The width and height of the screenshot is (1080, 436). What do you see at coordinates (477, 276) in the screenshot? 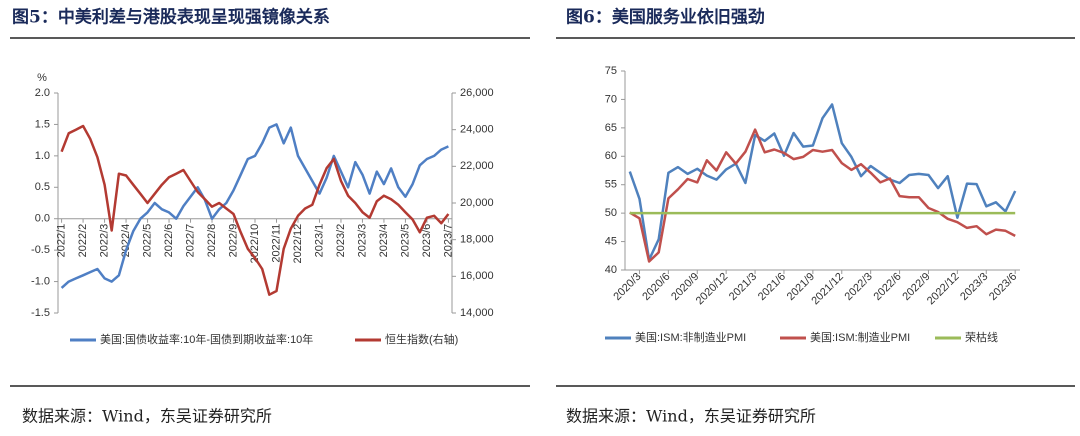
I see `y2-tick-label: 16,000` at bounding box center [477, 276].